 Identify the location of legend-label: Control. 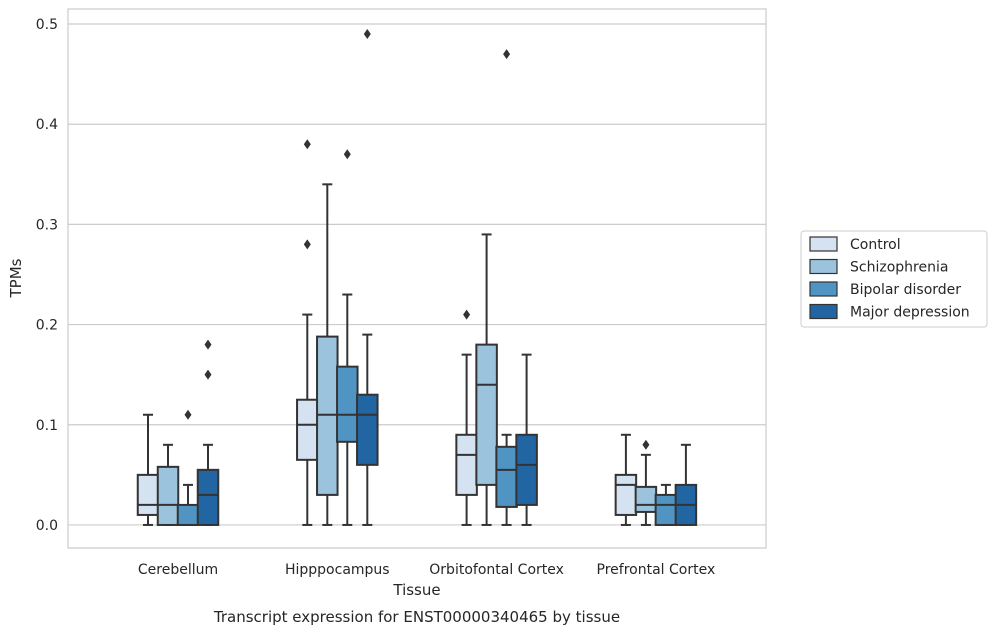
(875, 245).